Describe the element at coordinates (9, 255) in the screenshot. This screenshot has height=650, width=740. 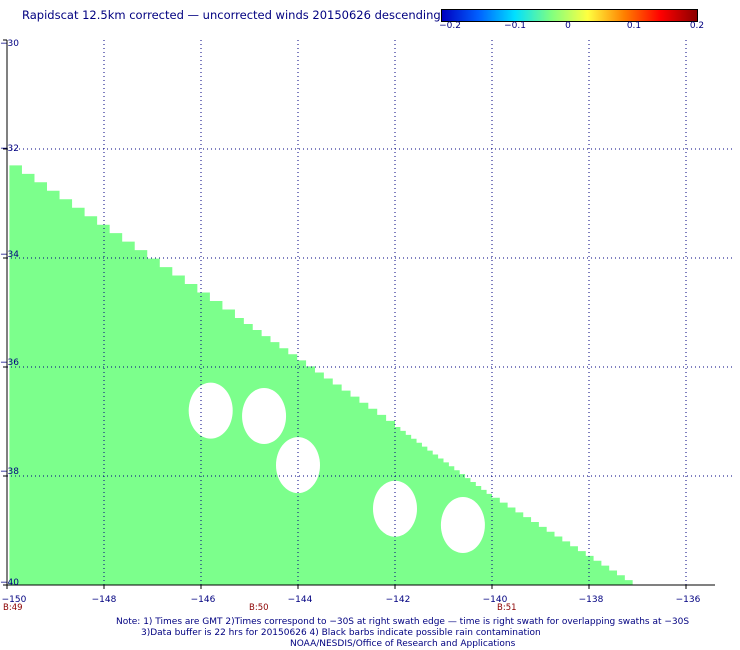
I see `lat-label: −34` at that location.